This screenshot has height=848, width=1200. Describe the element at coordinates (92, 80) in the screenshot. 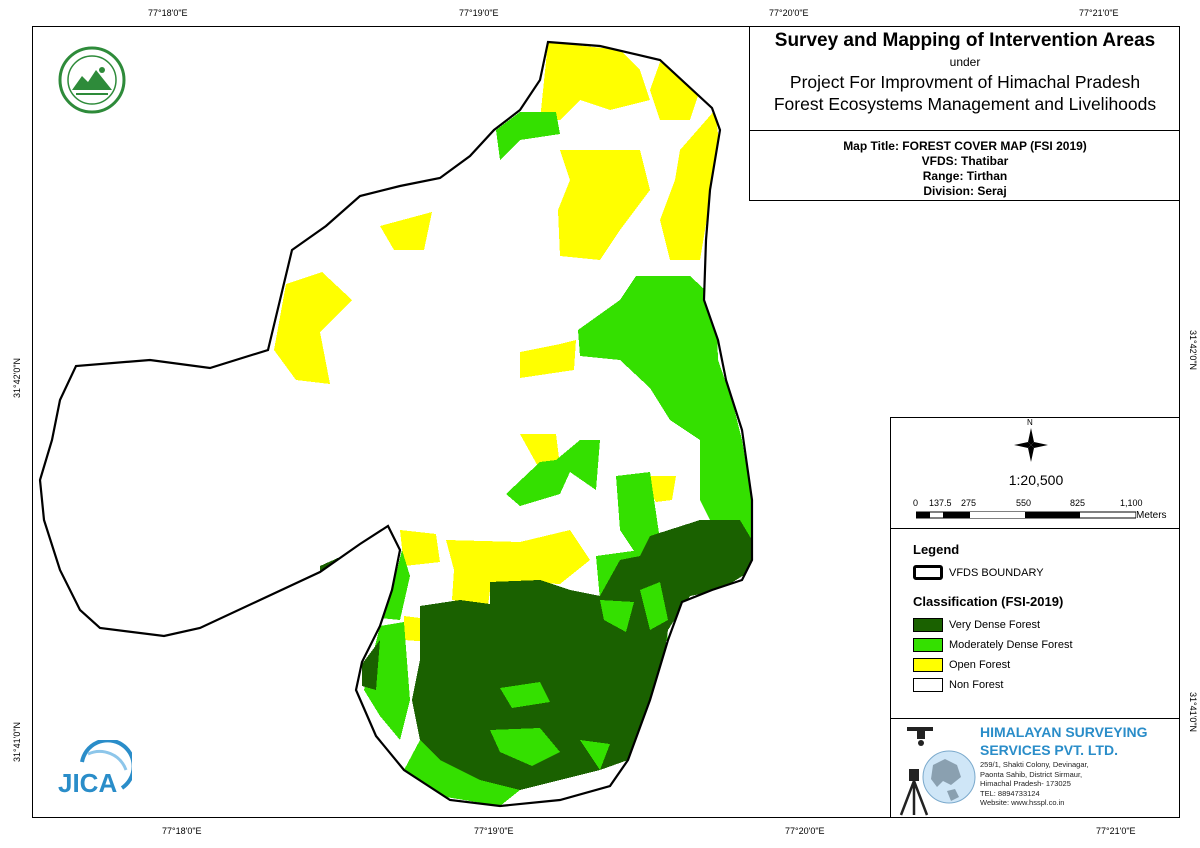

I see `forest-department-logo` at that location.